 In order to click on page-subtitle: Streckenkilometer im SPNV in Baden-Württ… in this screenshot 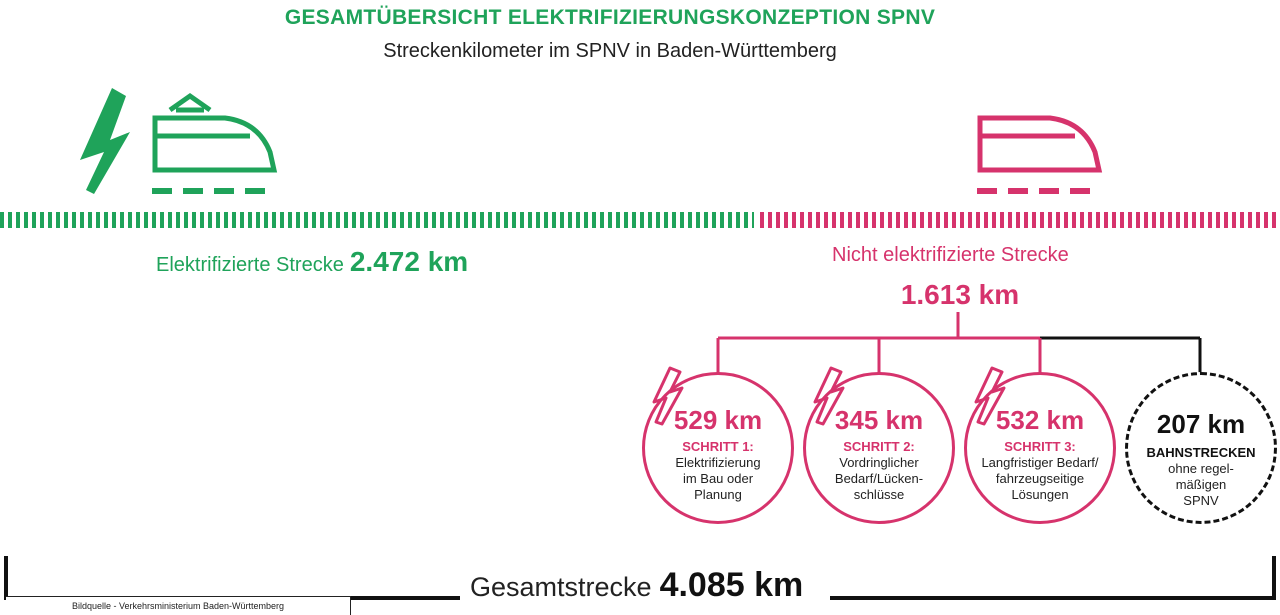, I will do `click(610, 51)`.